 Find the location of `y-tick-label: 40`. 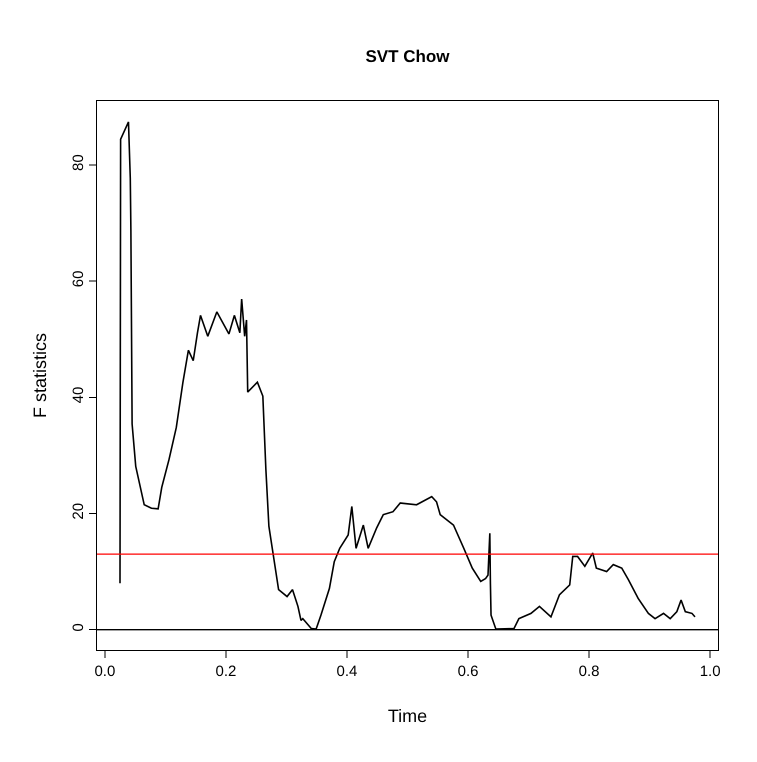

y-tick-label: 40 is located at coordinates (78, 395).